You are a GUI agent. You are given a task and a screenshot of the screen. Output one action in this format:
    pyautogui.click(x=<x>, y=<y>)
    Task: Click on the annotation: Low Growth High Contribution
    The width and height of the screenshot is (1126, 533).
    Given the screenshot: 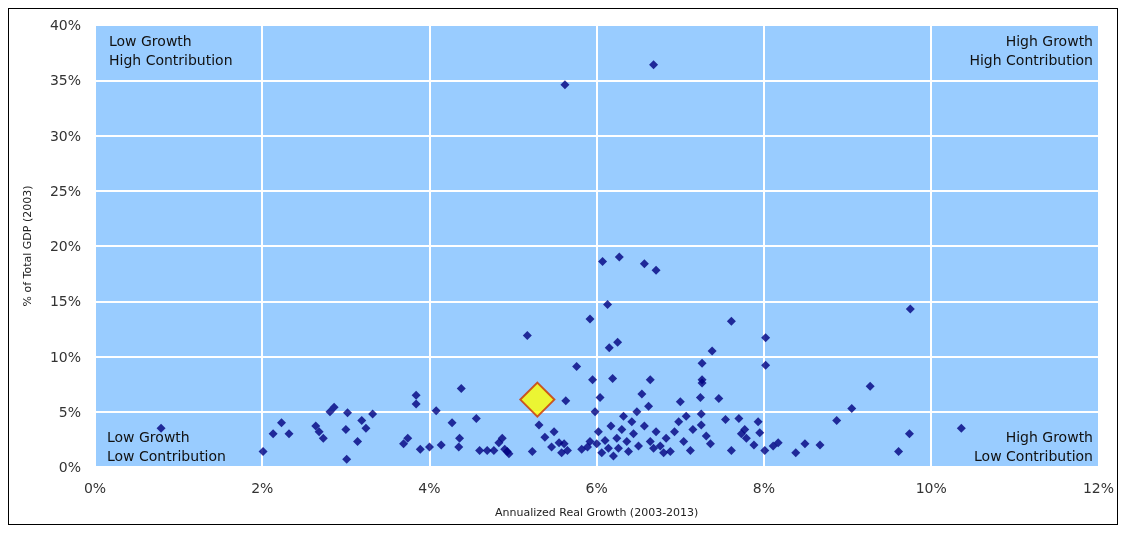 What is the action you would take?
    pyautogui.click(x=171, y=50)
    